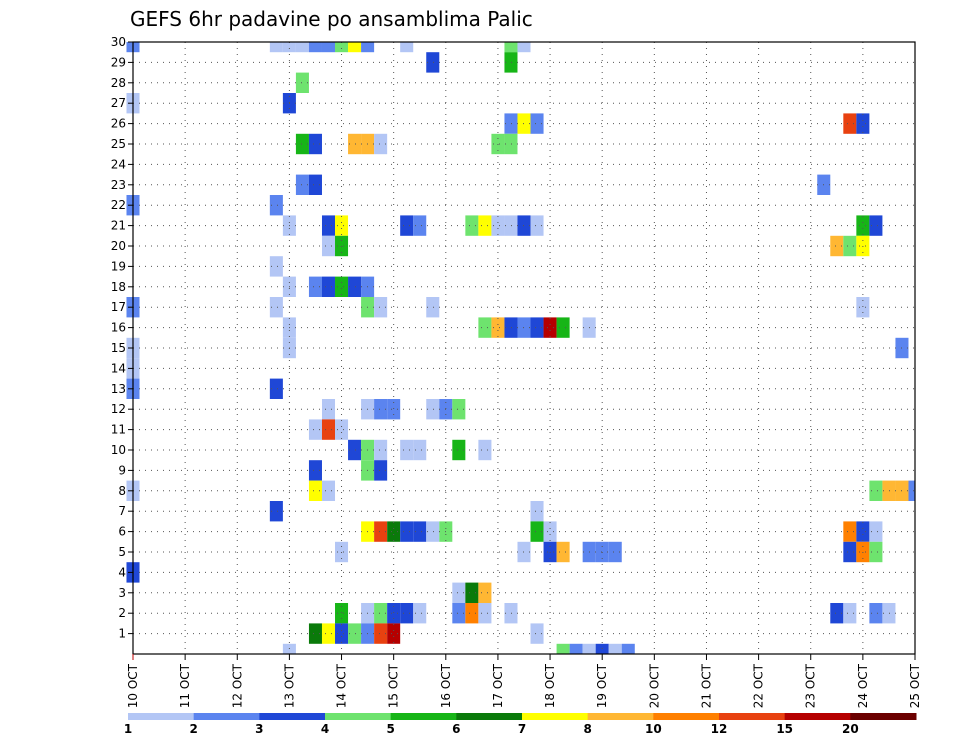 The image size is (960, 742). What do you see at coordinates (118, 287) in the screenshot?
I see `y-tick-label: 18` at bounding box center [118, 287].